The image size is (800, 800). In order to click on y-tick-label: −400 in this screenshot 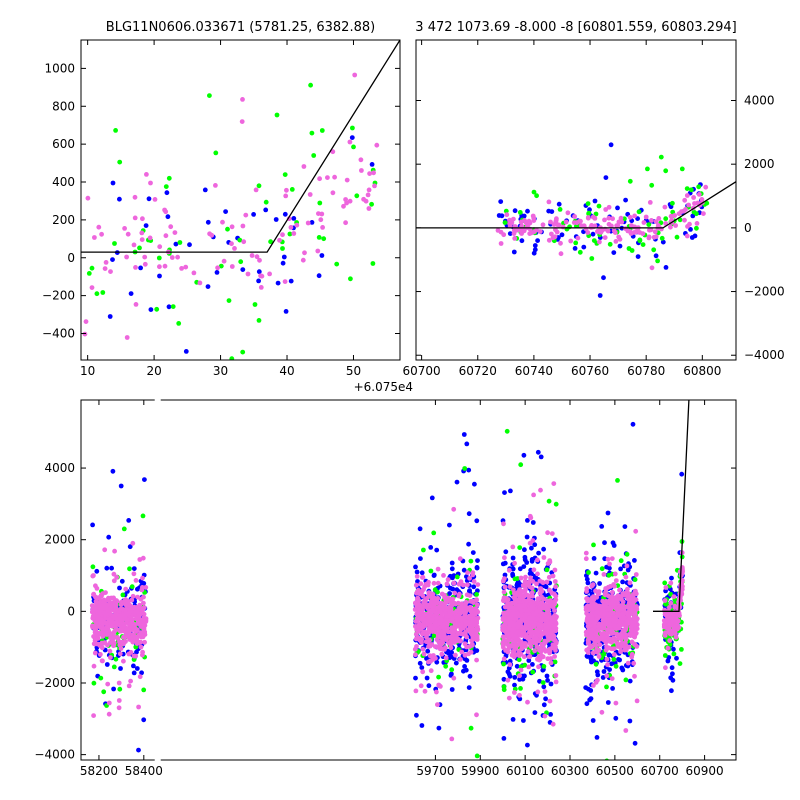, I will do `click(58, 333)`.